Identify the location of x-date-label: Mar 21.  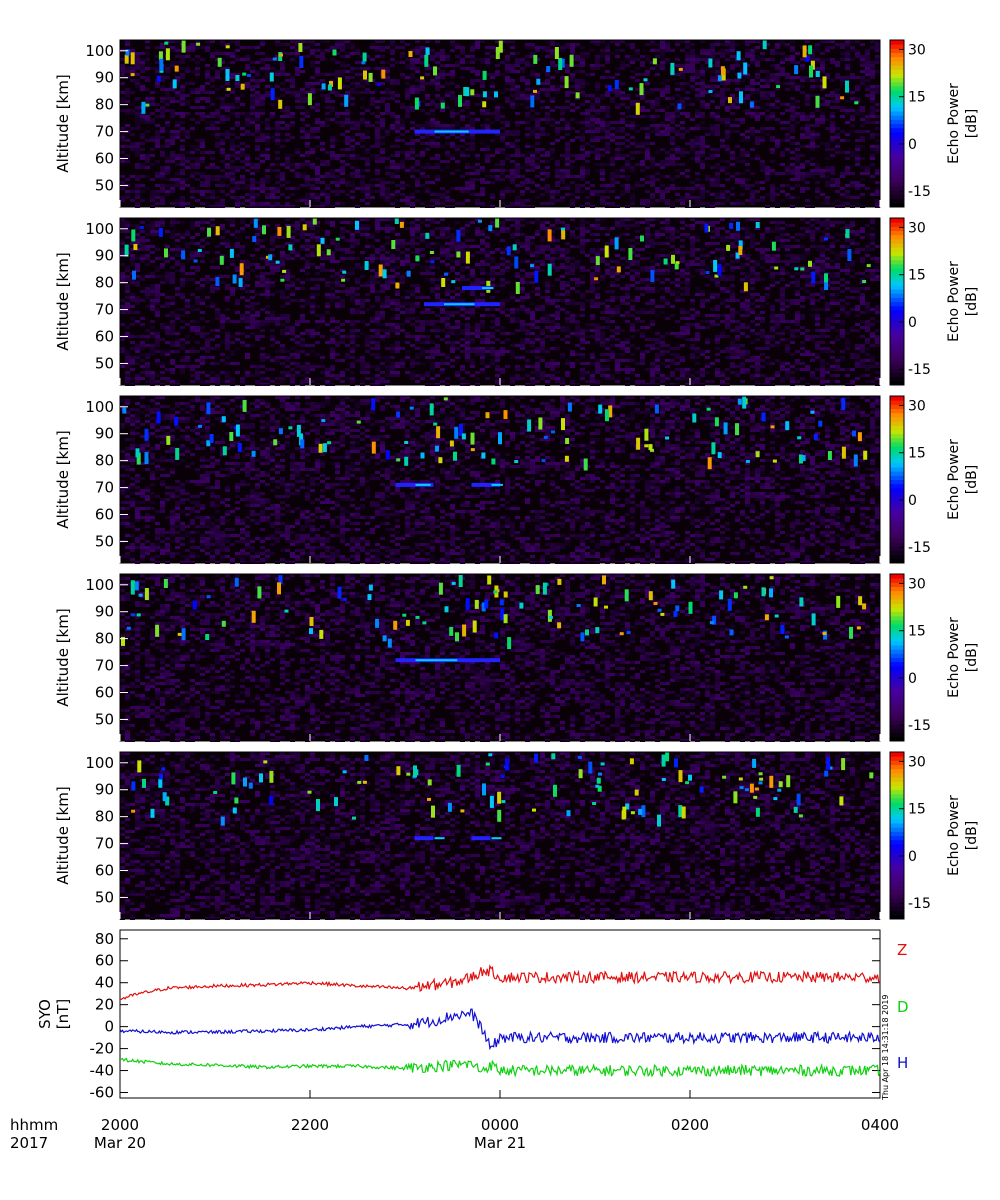
(500, 1143).